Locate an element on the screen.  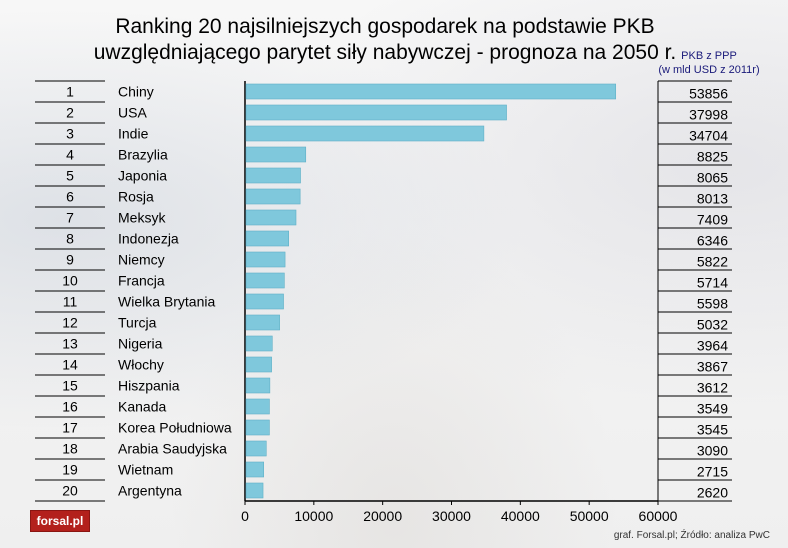
rank-label: 2 is located at coordinates (70, 113).